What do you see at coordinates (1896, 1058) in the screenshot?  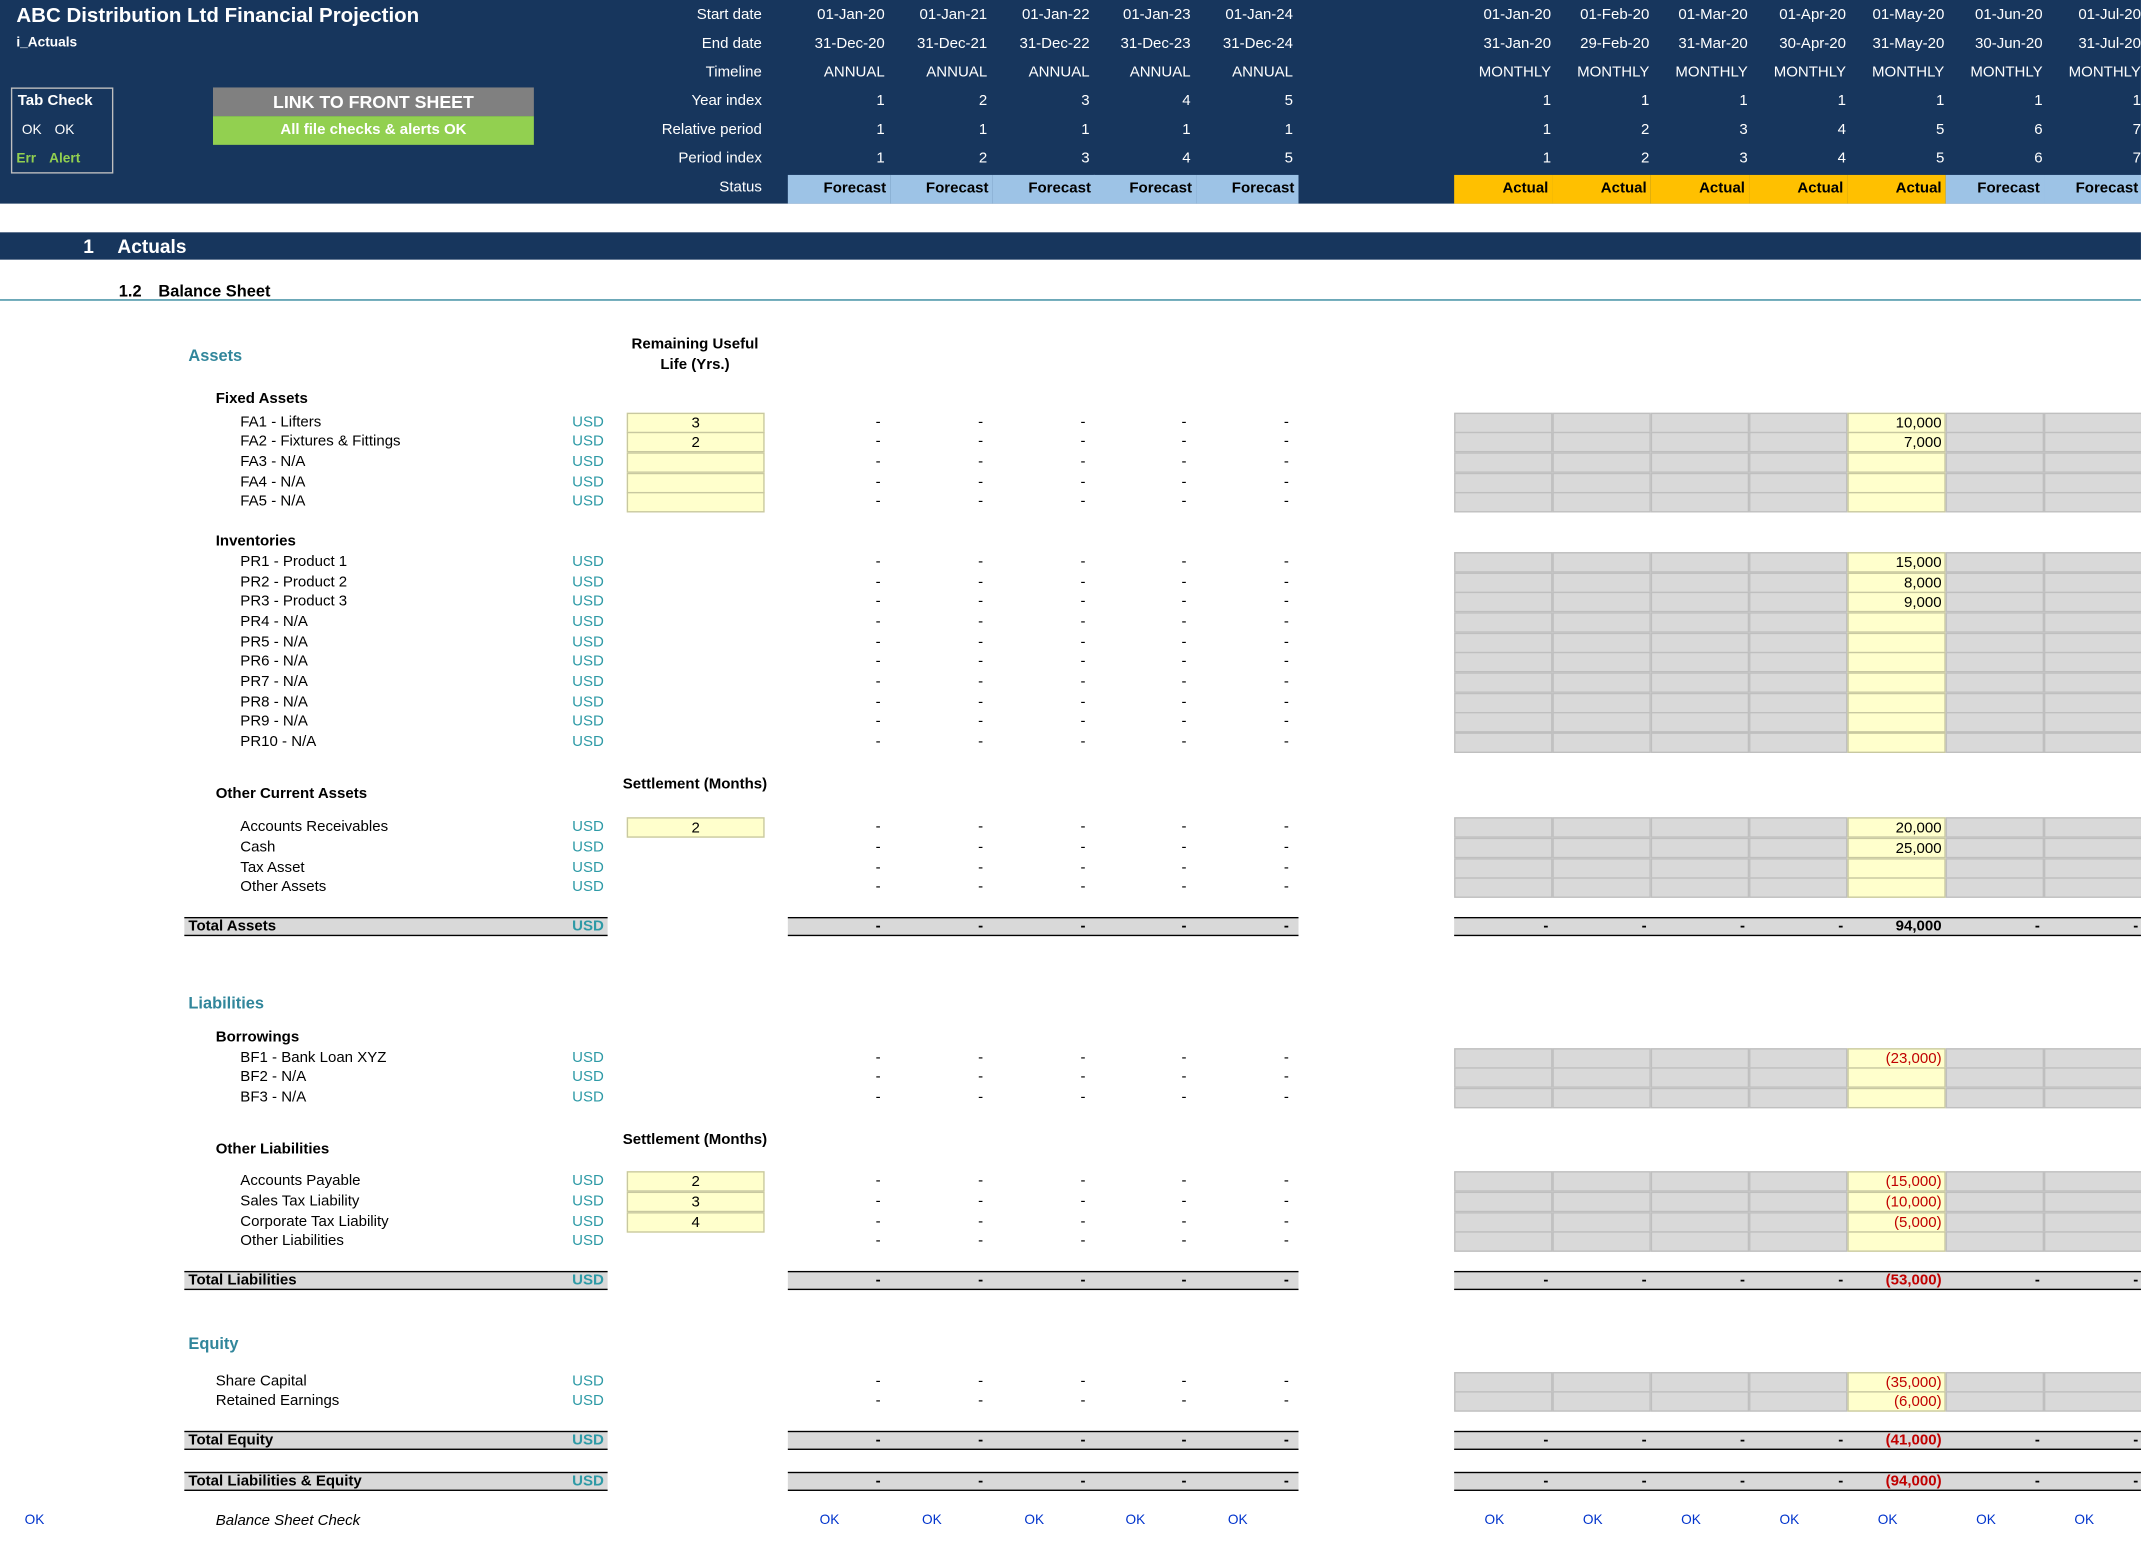 I see `actual-input-cell: (23,000)` at bounding box center [1896, 1058].